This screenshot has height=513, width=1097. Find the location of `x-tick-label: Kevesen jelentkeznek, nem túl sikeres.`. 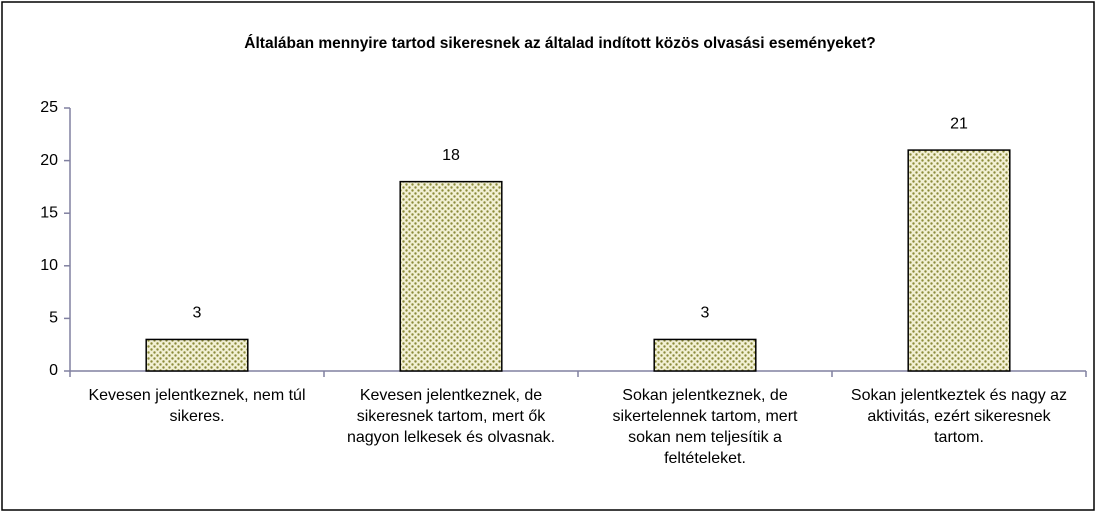

x-tick-label: Kevesen jelentkeznek, nem túl sikeres. is located at coordinates (197, 406).